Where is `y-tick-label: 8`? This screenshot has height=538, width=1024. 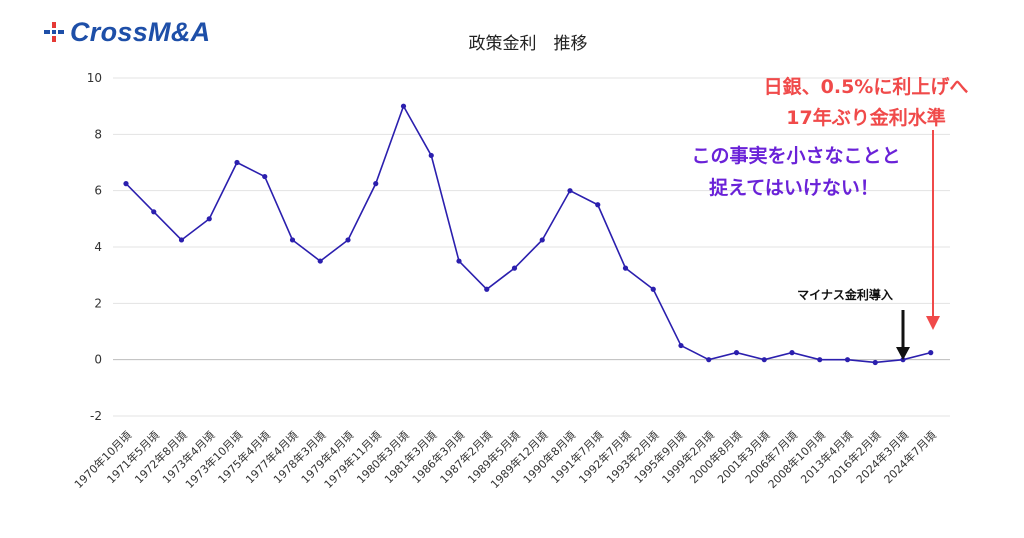
y-tick-label: 8 is located at coordinates (98, 134).